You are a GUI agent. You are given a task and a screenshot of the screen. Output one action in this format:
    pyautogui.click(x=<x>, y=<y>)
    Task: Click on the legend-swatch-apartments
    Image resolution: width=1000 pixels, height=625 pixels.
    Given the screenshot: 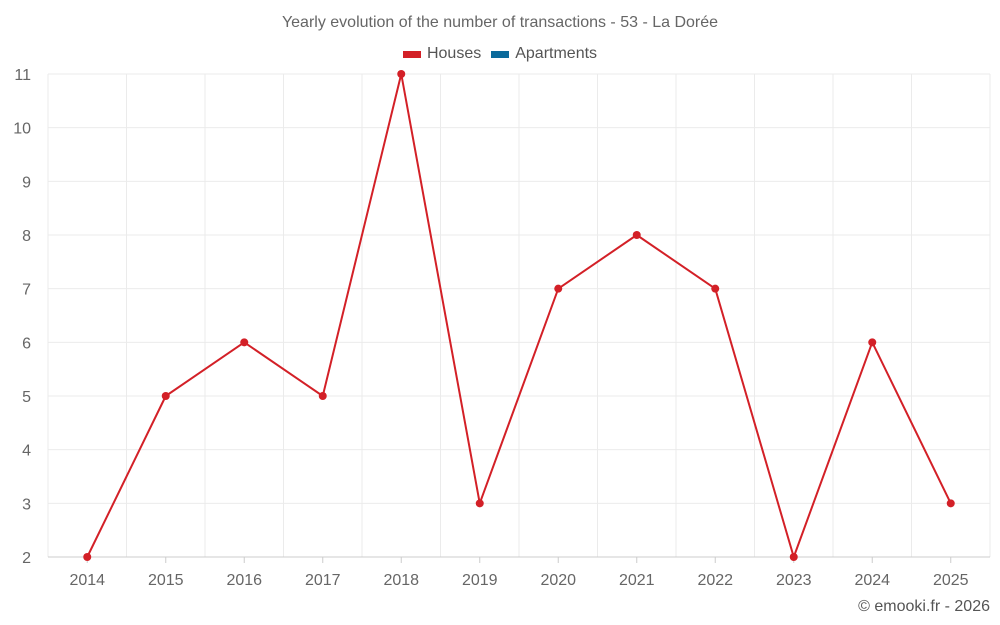 What is the action you would take?
    pyautogui.click(x=500, y=54)
    